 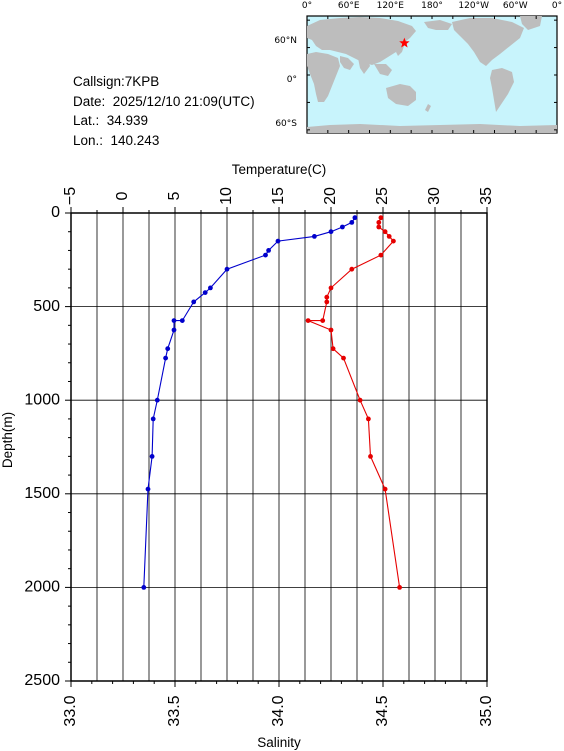 I want to click on salinity-tick-label: 34.0, so click(x=278, y=710).